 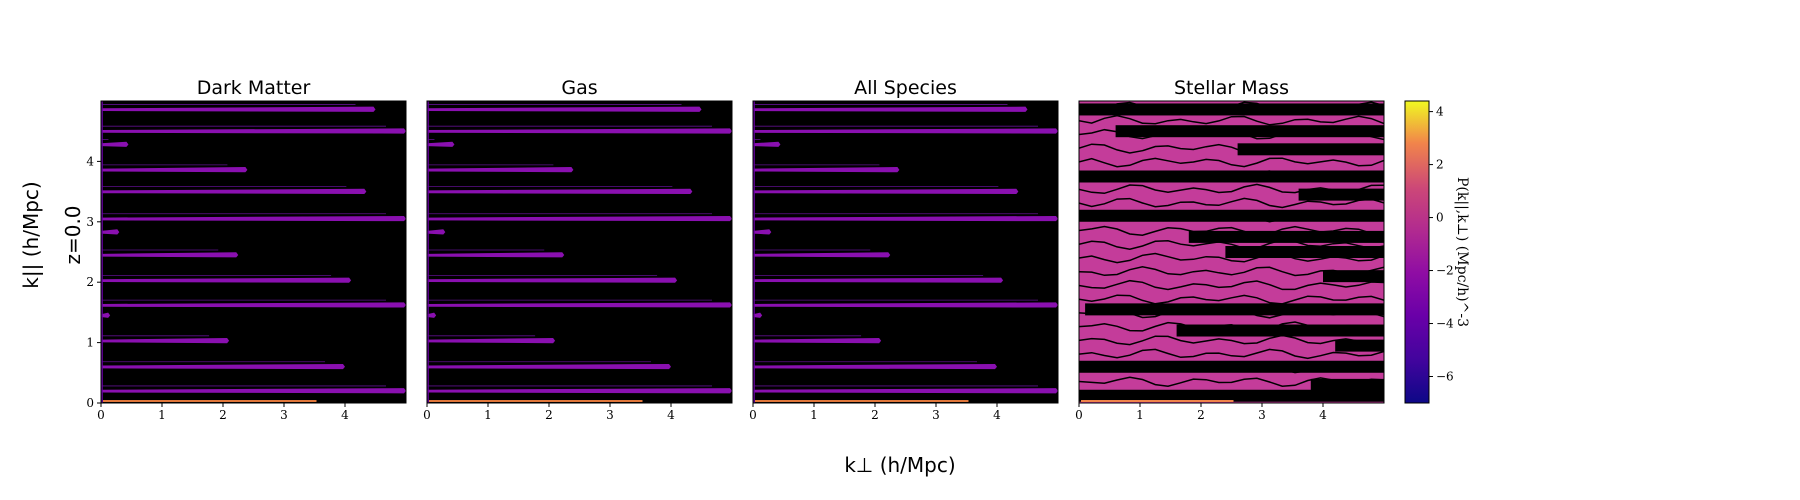 What do you see at coordinates (90, 161) in the screenshot?
I see `y-tick-label: 4` at bounding box center [90, 161].